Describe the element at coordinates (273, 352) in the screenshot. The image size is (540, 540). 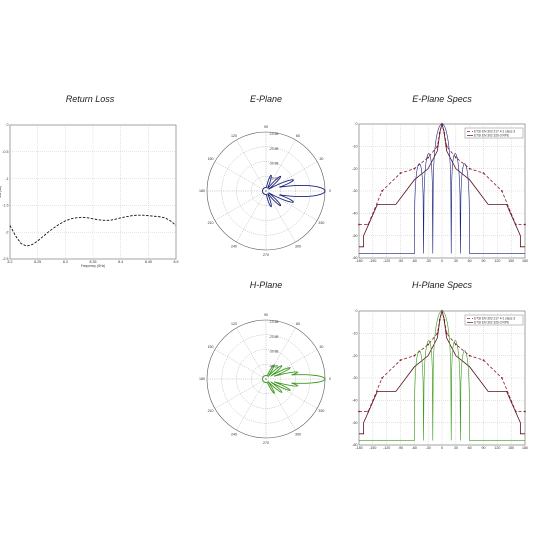
I see `h_plane-r-label: -30 dB` at that location.